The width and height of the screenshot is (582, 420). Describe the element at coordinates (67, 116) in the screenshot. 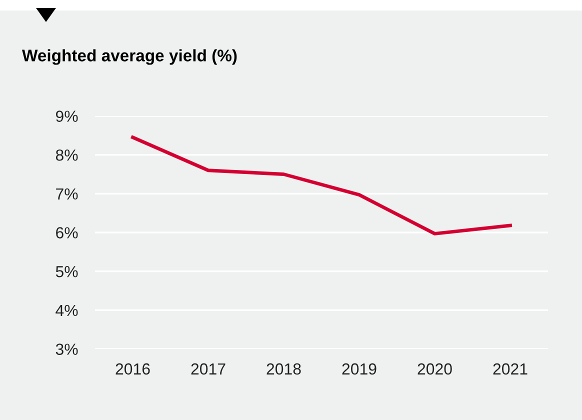

I see `y-tick-label: 9%` at that location.